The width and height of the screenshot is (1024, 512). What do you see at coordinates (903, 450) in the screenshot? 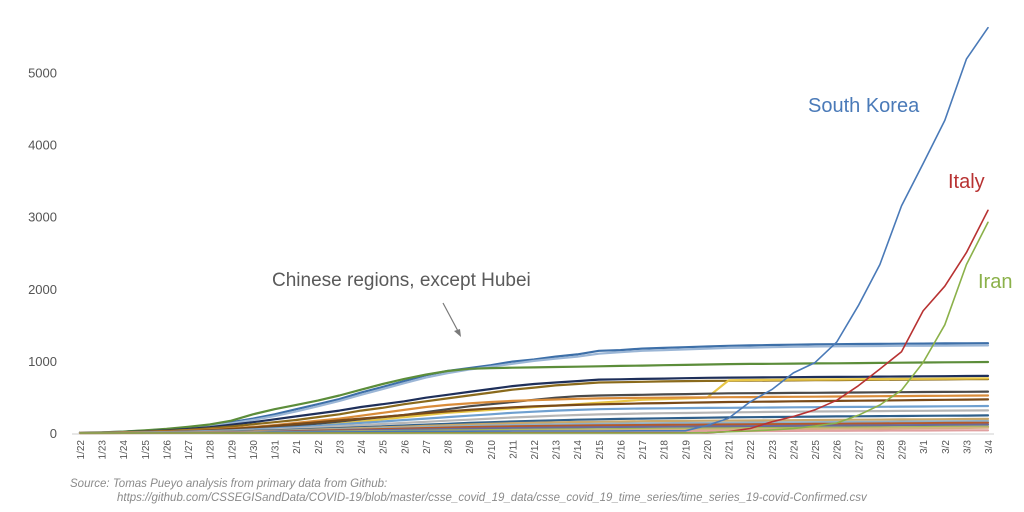
I see `x-tick-label: 2/29` at bounding box center [903, 450].